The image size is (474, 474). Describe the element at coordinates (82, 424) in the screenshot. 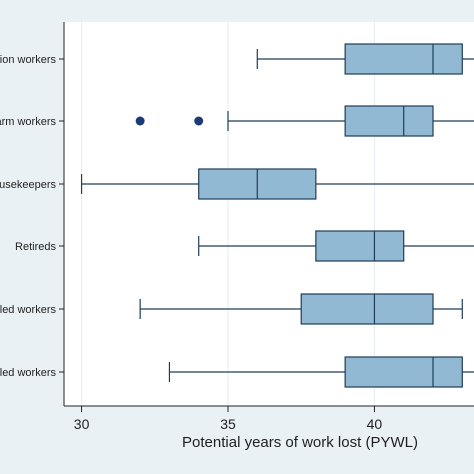

I see `x-tick-label-30: 30` at that location.